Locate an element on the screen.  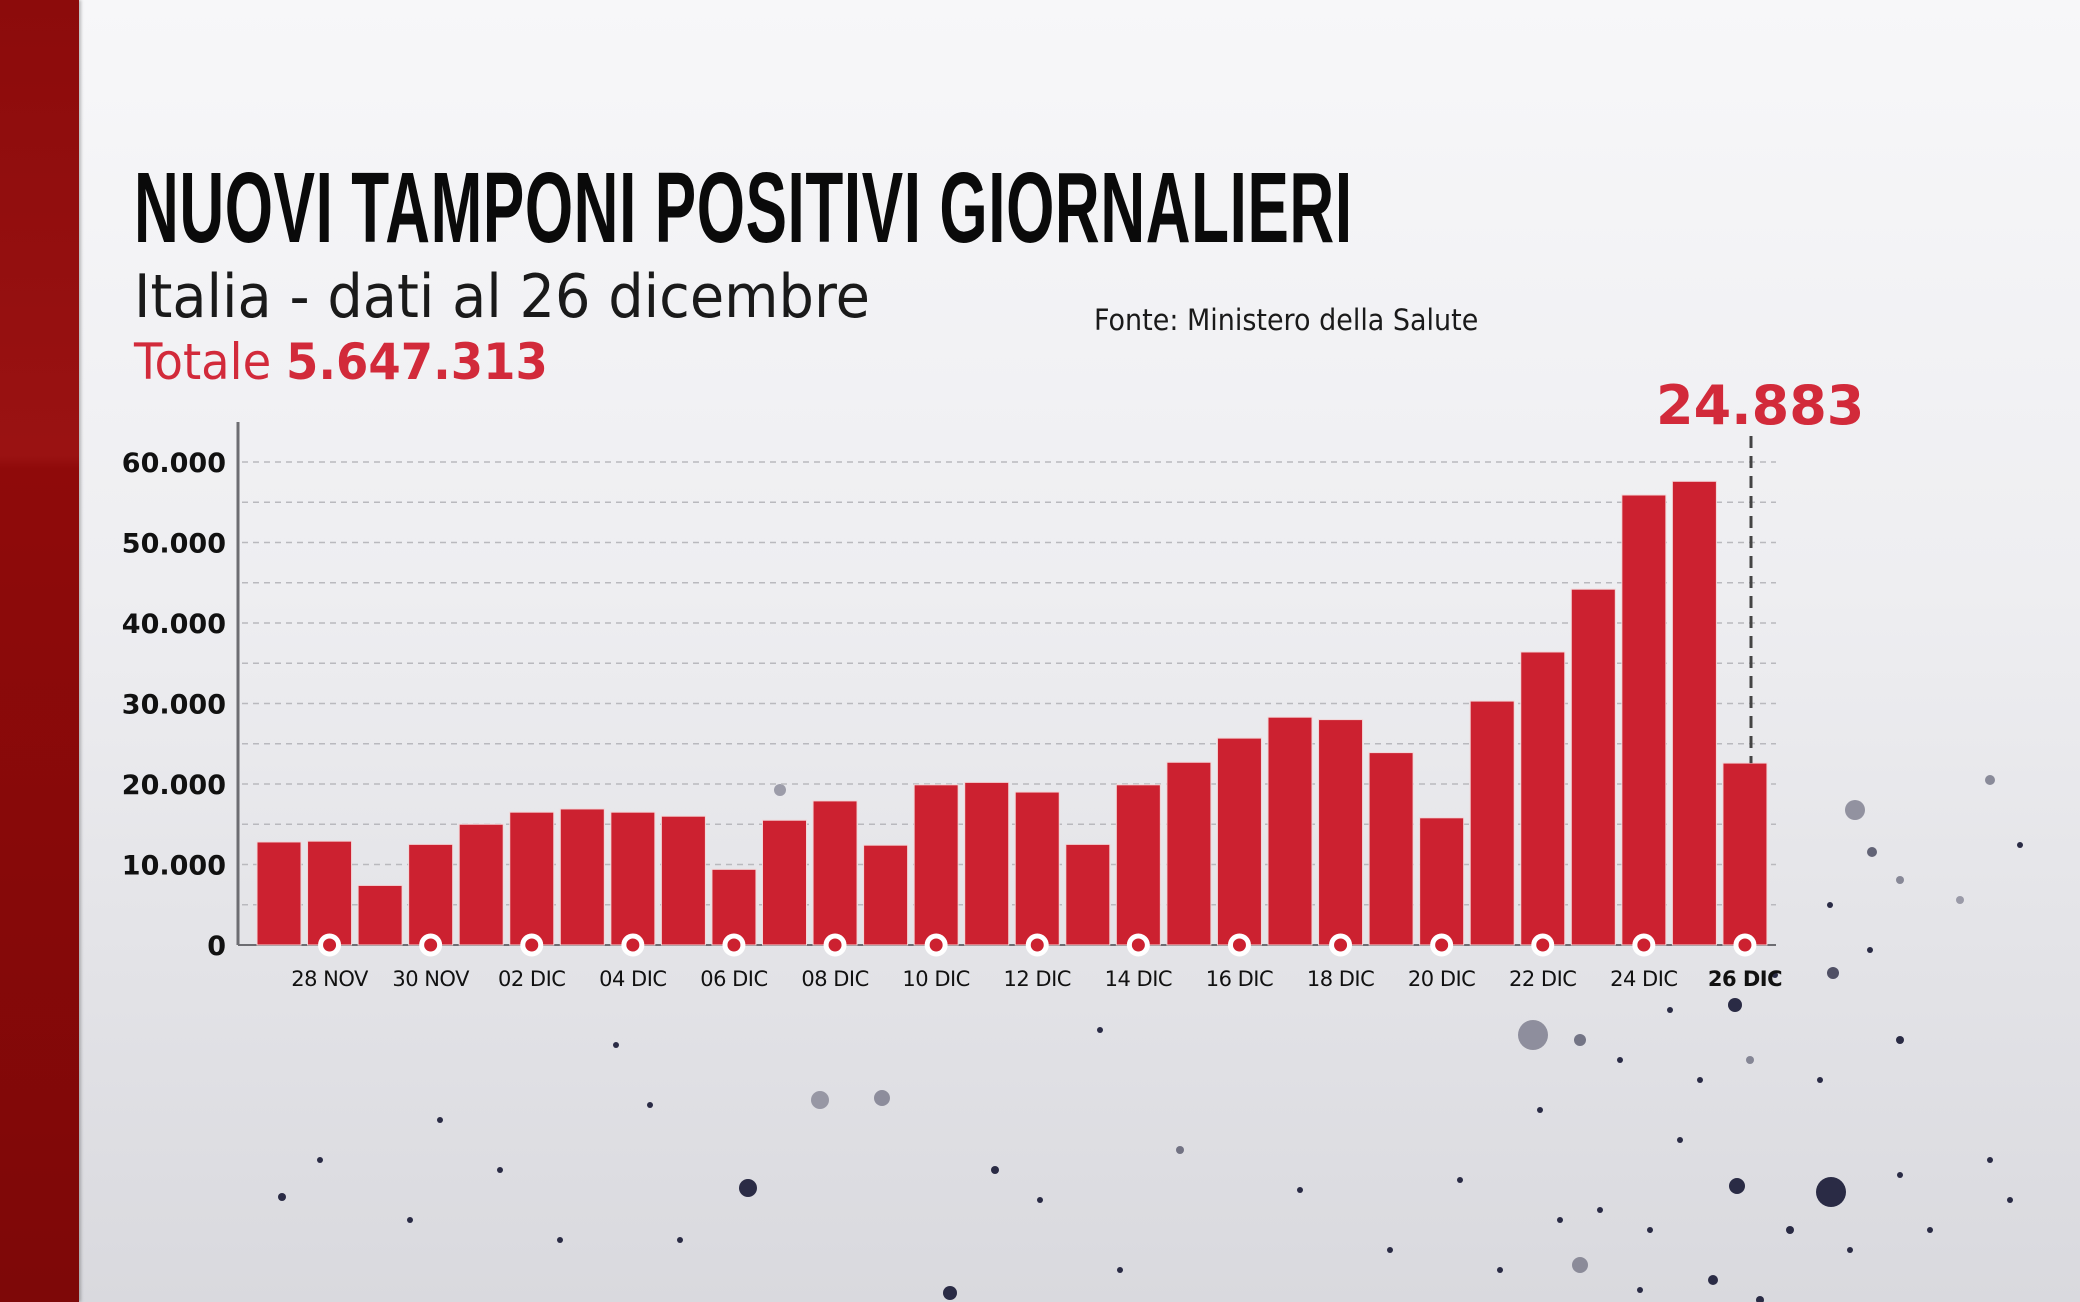
total-line: Totale 5.647.313 is located at coordinates (341, 362).